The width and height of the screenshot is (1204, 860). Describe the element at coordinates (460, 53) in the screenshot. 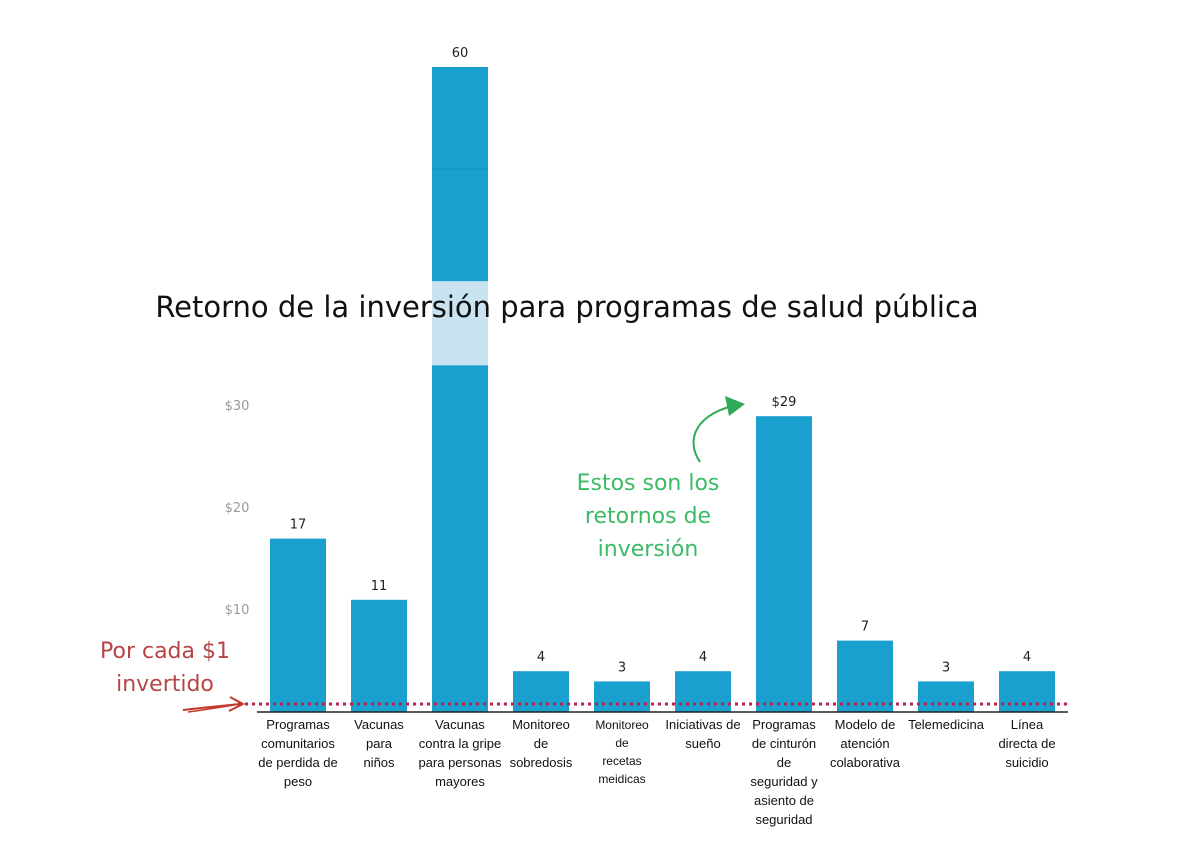

I see `bar-value-label: 60` at that location.